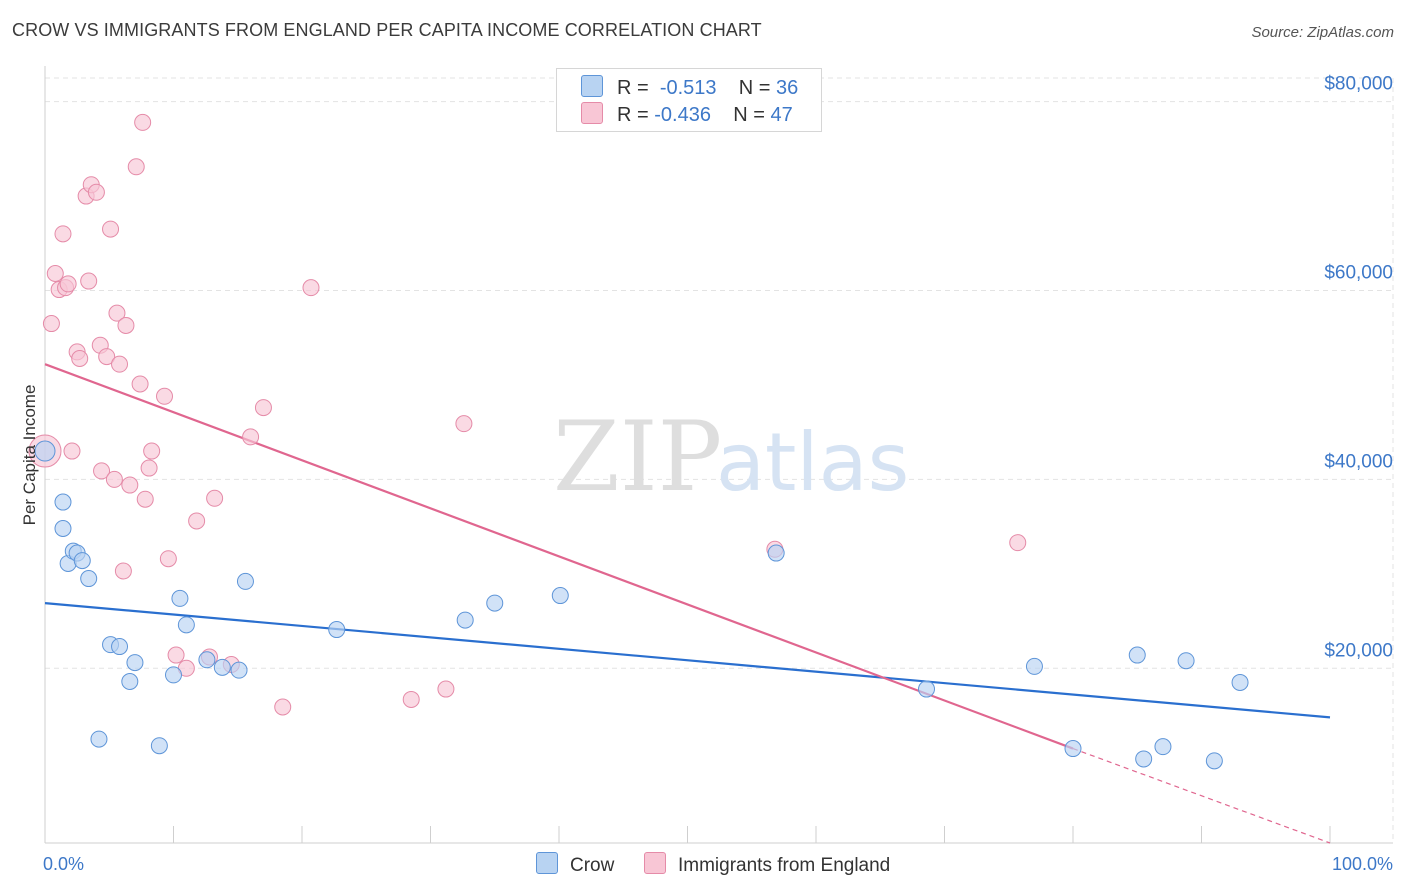 The image size is (1406, 892). Describe the element at coordinates (689, 100) in the screenshot. I see `correlation-legend: R = -0.513 N = 36 R = -0.436 N = 47` at that location.